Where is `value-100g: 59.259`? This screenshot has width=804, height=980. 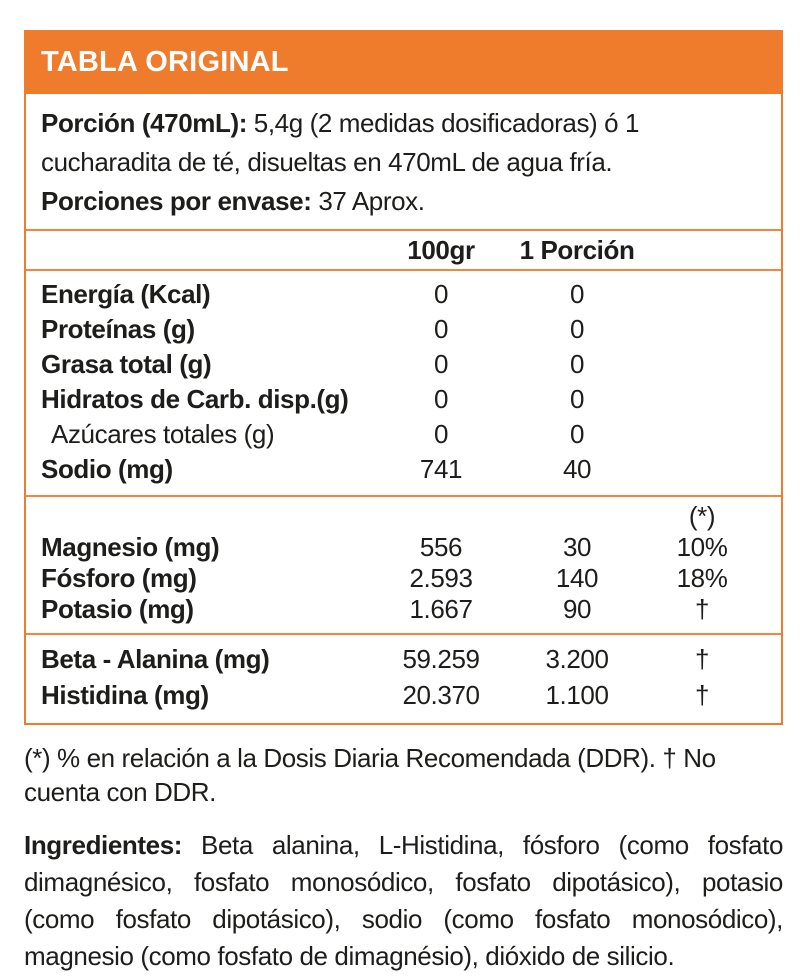 value-100g: 59.259 is located at coordinates (441, 658).